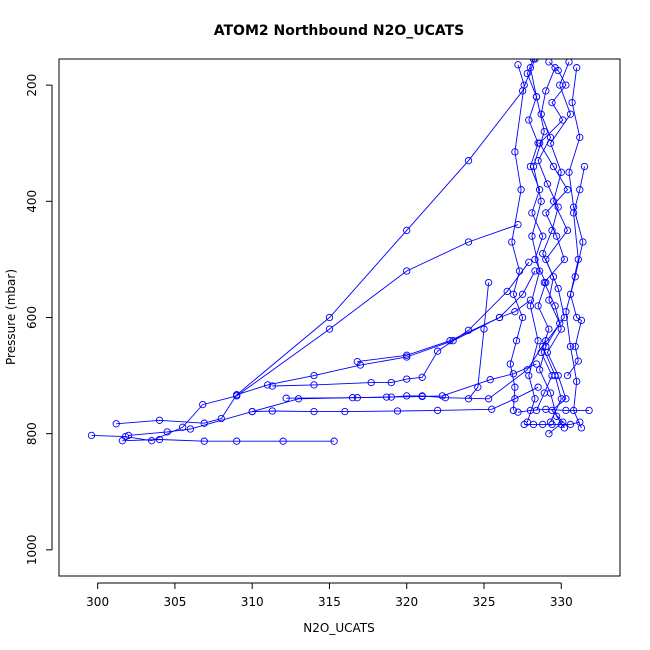 The image size is (650, 650). I want to click on x-tick-label: 330, so click(561, 602).